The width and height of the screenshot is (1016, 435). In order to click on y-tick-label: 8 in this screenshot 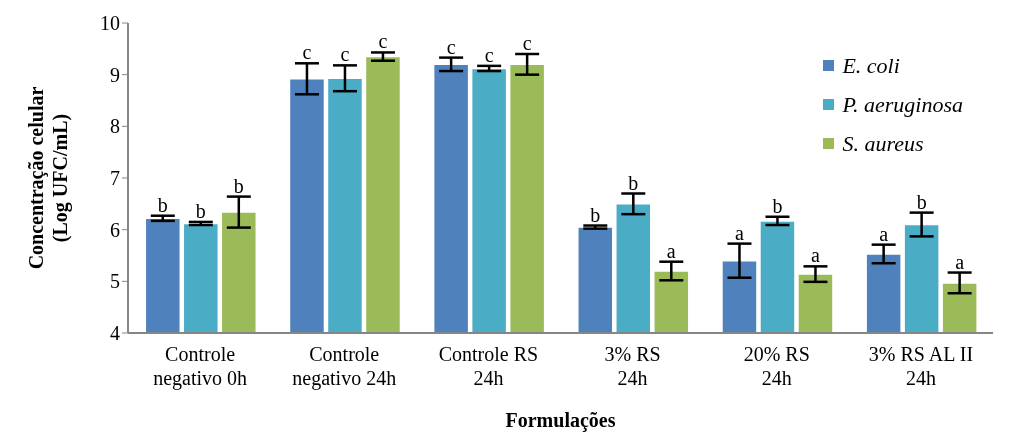, I will do `click(115, 126)`.